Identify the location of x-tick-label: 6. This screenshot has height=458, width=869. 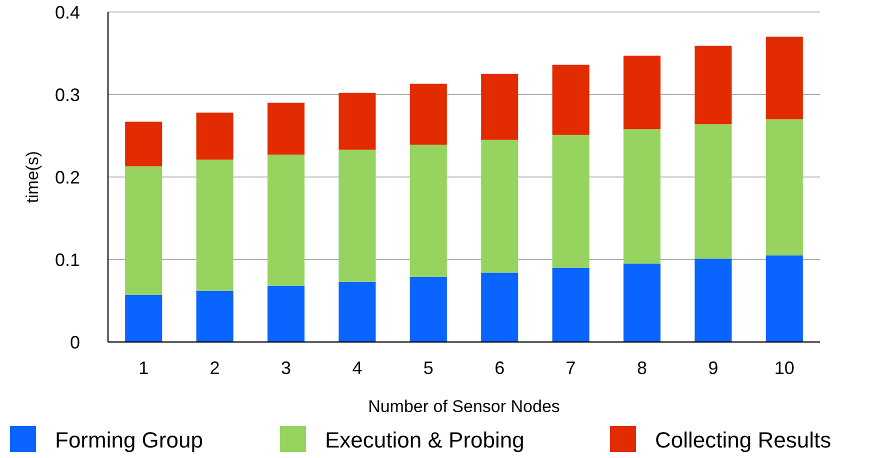
(499, 368).